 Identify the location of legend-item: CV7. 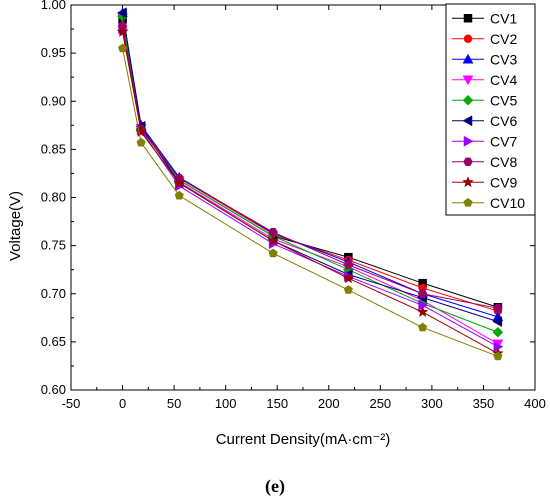
(484, 141).